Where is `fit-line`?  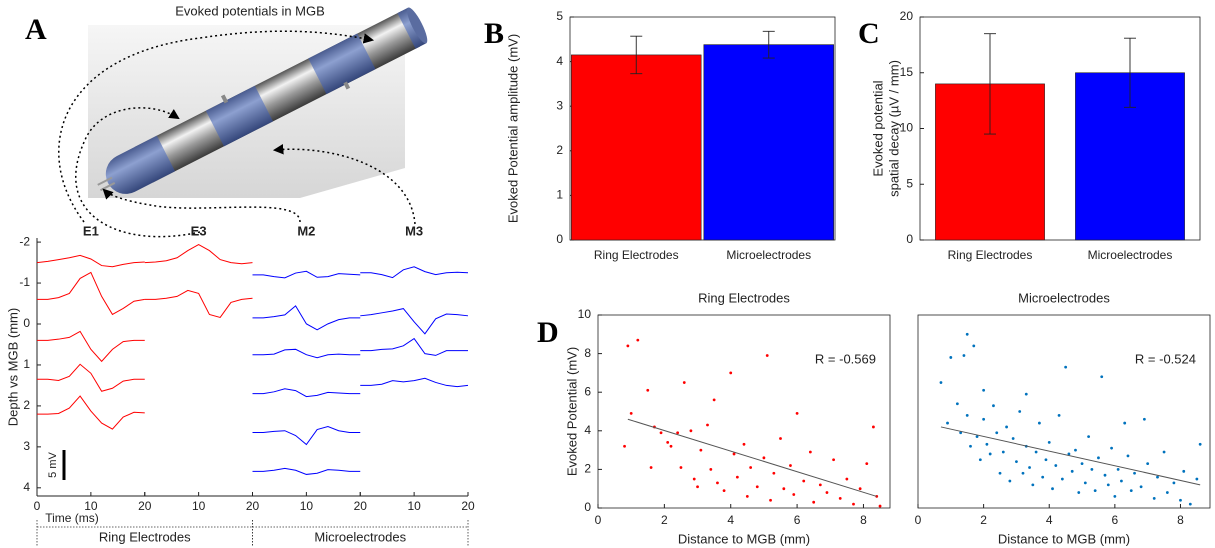 fit-line is located at coordinates (752, 457).